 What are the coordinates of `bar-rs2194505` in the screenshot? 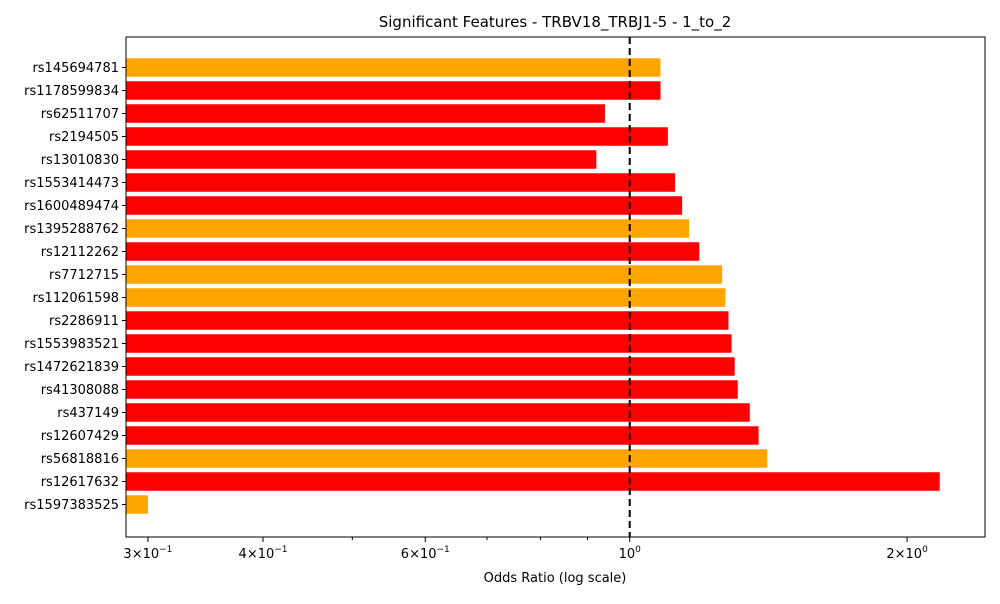 It's located at (397, 136).